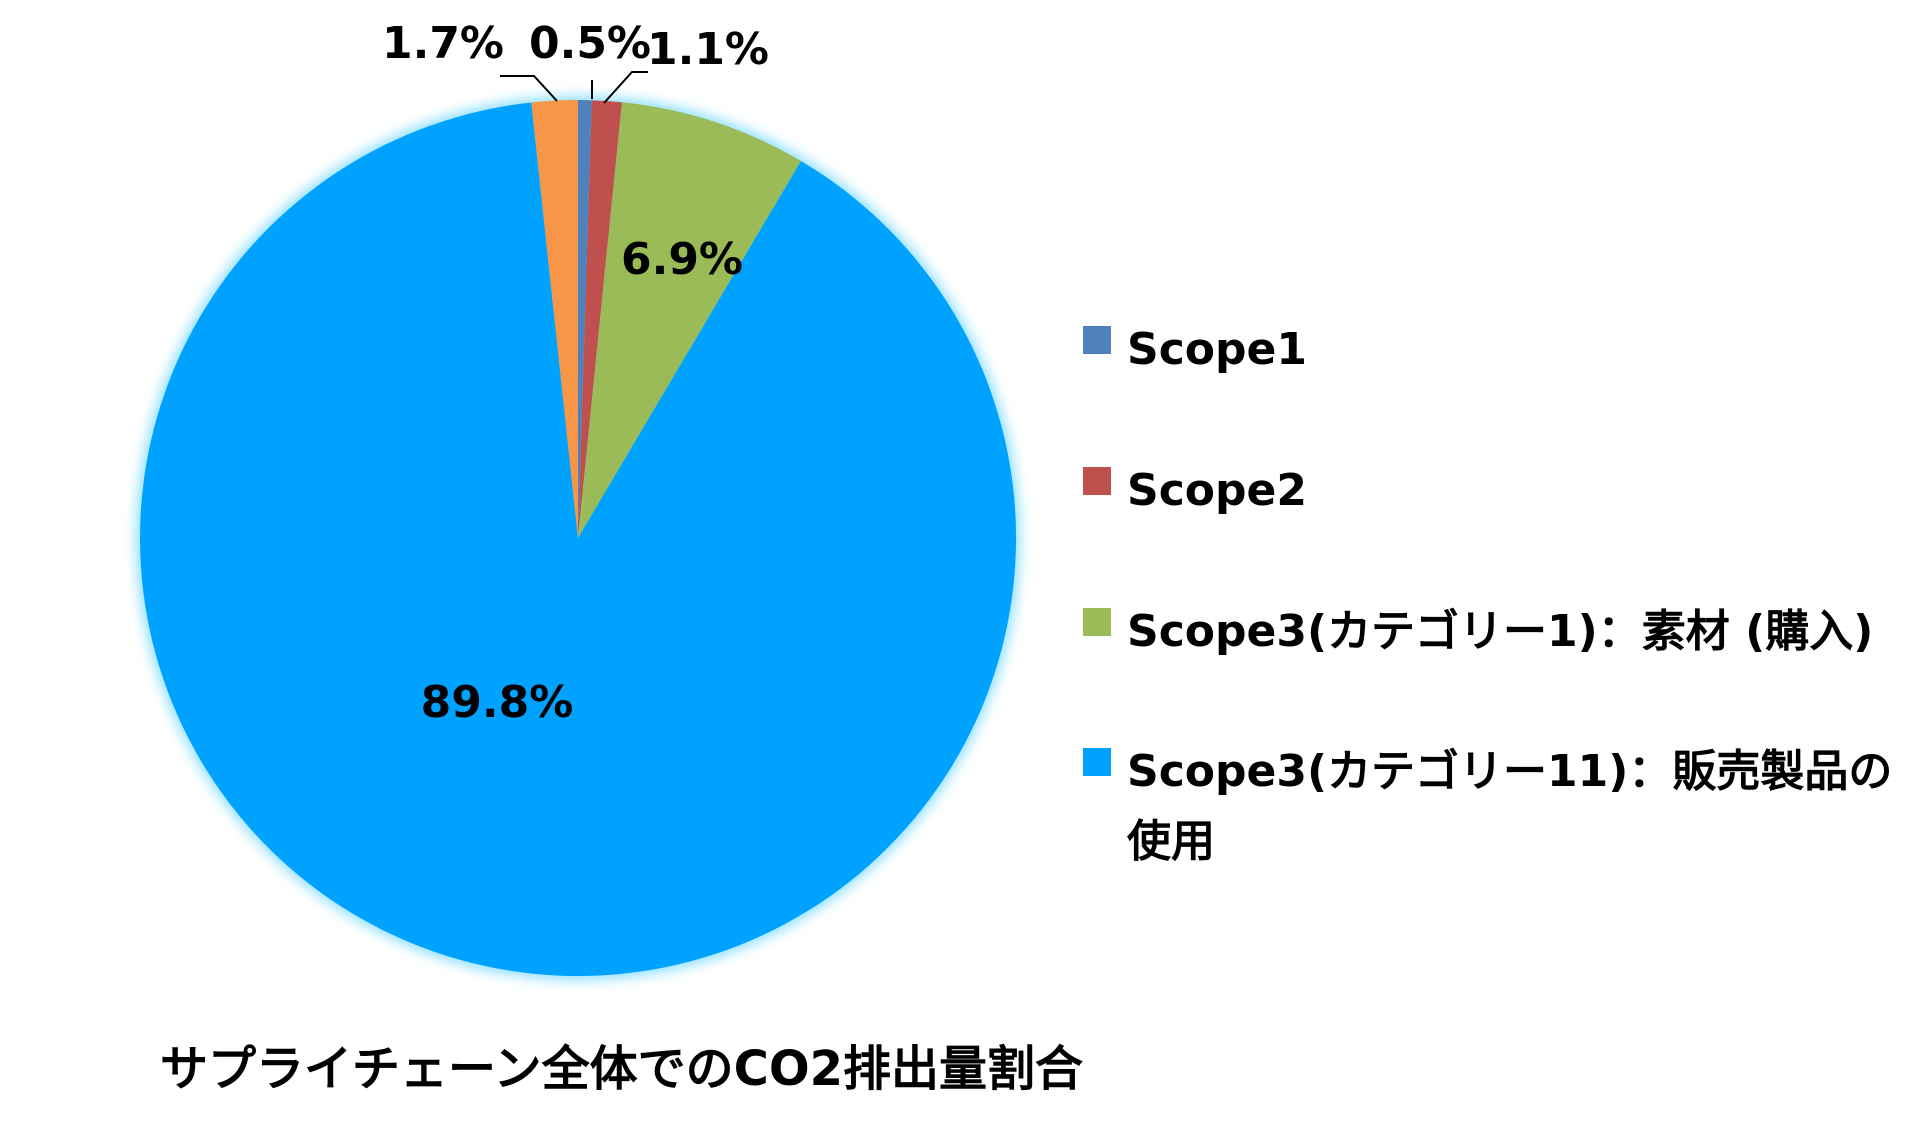 This screenshot has height=1124, width=1920. Describe the element at coordinates (1500, 631) in the screenshot. I see `legend-label-3: Scope3(カテゴリー1)：素材 (購入)` at that location.